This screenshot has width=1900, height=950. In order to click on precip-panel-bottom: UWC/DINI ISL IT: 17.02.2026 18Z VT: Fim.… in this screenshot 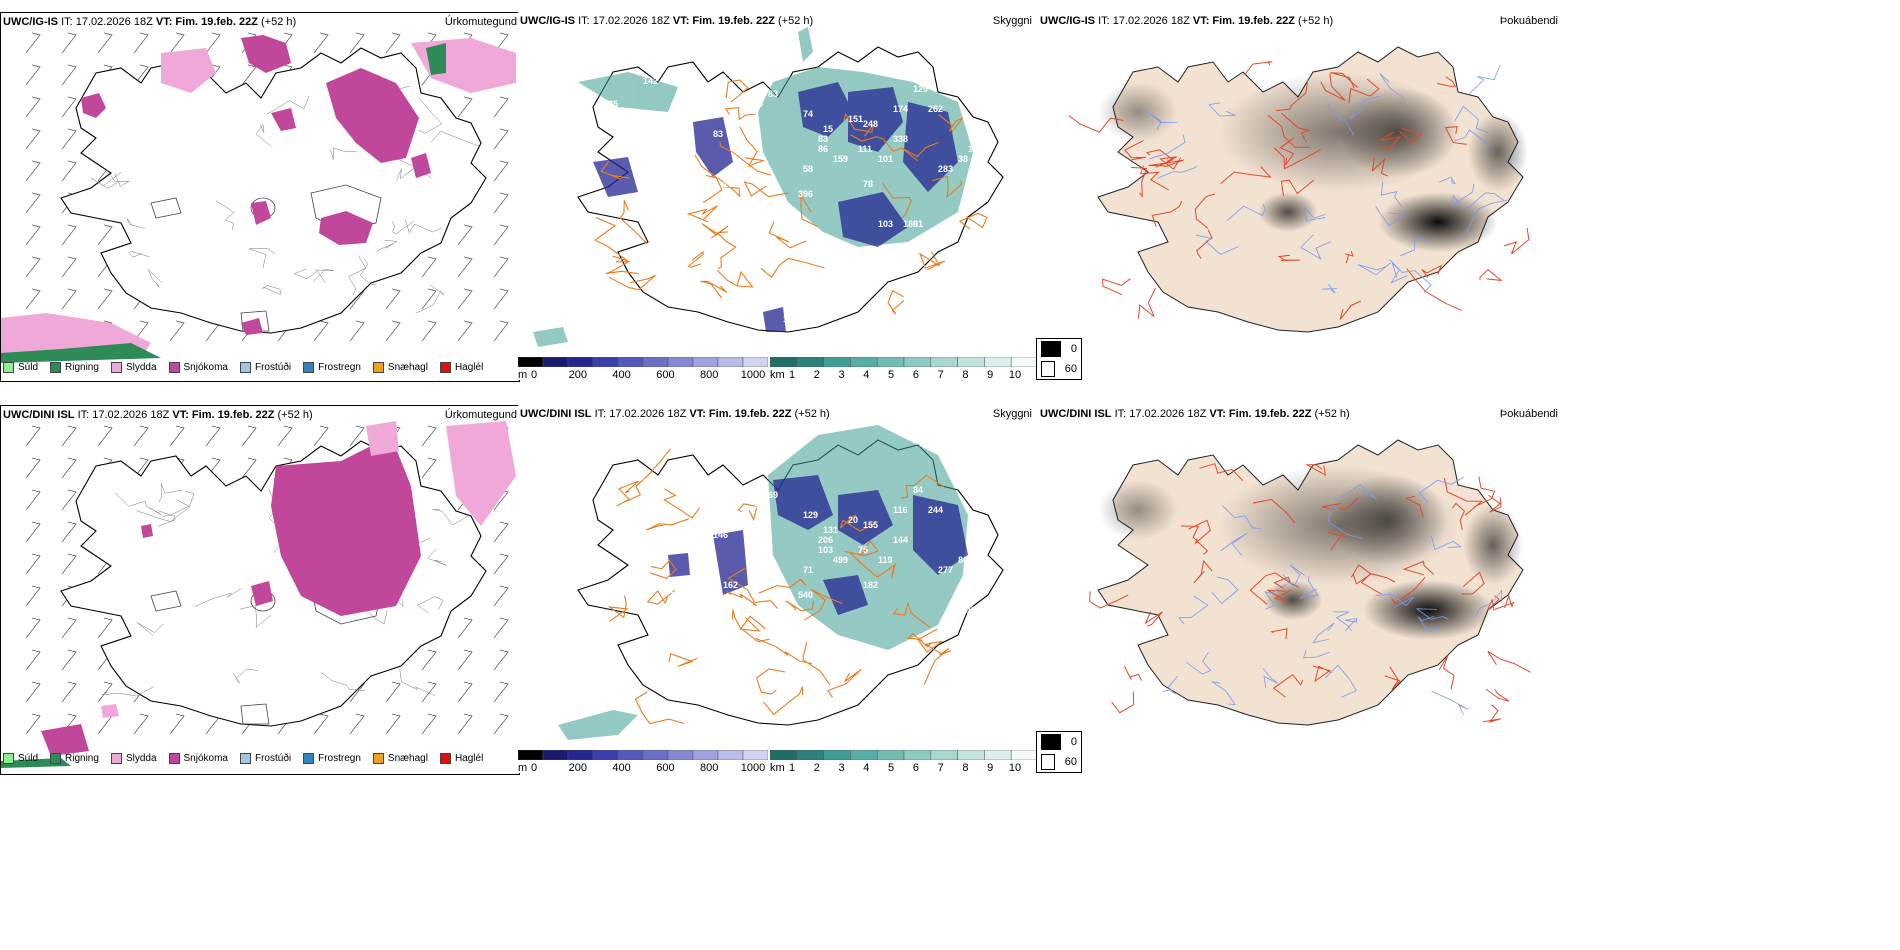, I will do `click(260, 590)`.